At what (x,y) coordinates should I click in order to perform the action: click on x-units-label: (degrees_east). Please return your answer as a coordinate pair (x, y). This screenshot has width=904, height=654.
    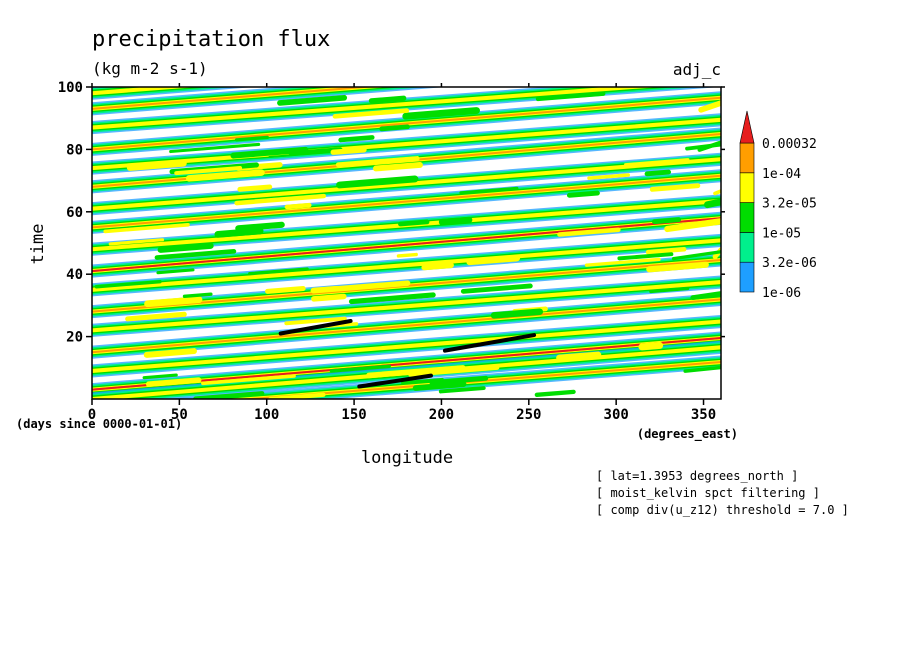
    Looking at the image, I should click on (687, 434).